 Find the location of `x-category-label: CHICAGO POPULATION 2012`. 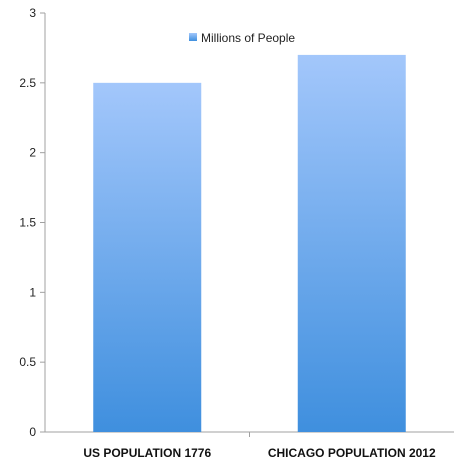

x-category-label: CHICAGO POPULATION 2012 is located at coordinates (352, 453).